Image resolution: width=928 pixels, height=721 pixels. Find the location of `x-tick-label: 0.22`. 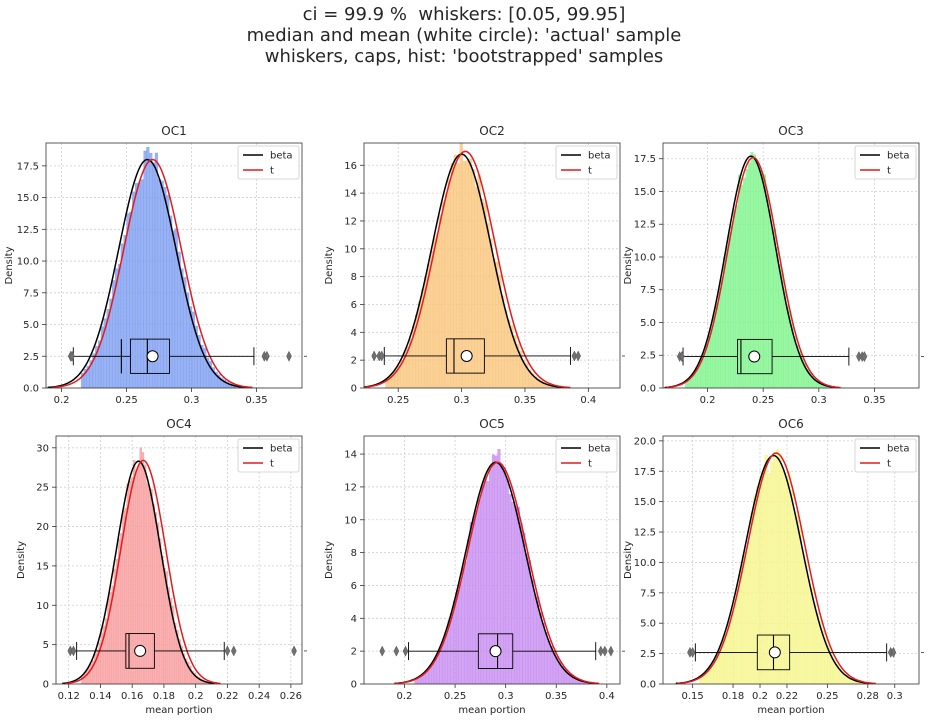

x-tick-label: 0.22 is located at coordinates (227, 696).